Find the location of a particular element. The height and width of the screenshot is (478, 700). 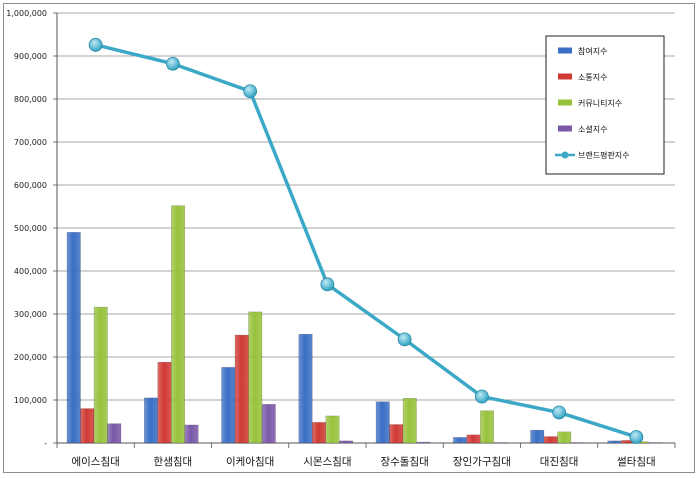

y-tick-label: - is located at coordinates (45, 443).